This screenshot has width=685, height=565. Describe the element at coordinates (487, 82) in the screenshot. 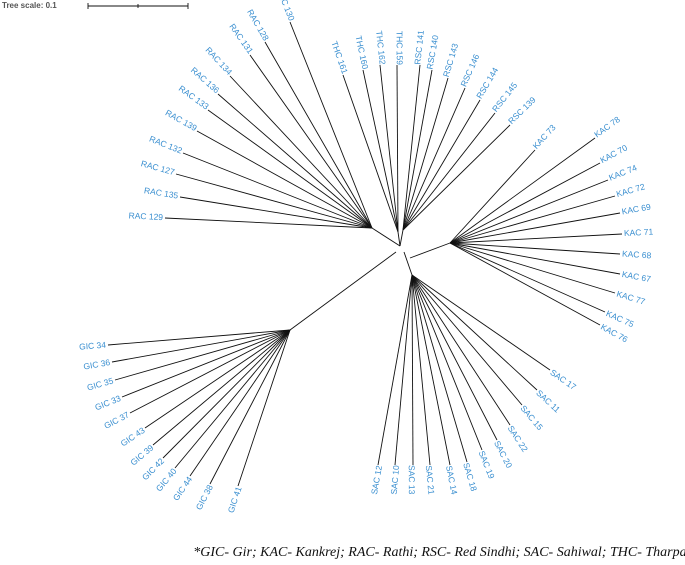

I see `leaf-label: RSC 144` at that location.